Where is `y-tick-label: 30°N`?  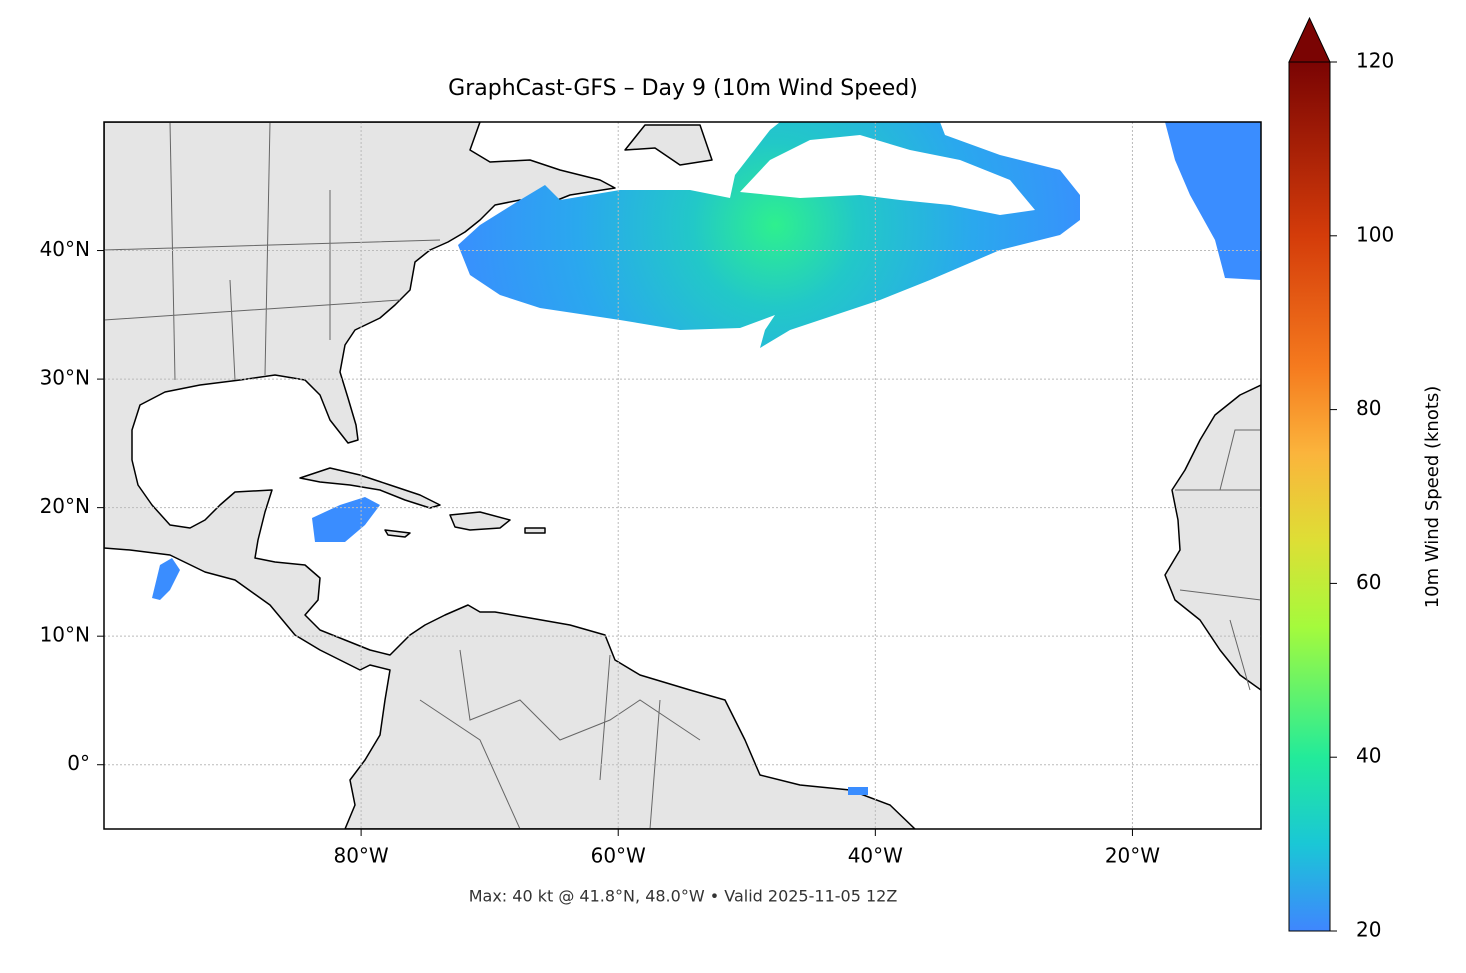 y-tick-label: 30°N is located at coordinates (65, 378).